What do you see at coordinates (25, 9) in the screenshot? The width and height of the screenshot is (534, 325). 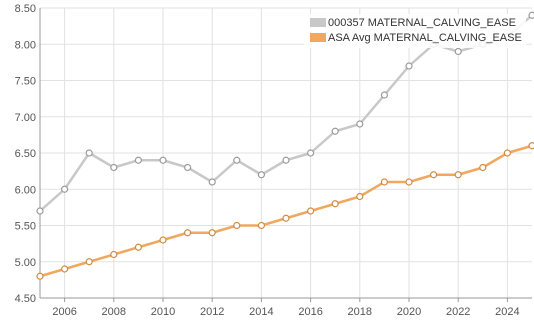 I see `y-tick-label: 8.50` at bounding box center [25, 9].